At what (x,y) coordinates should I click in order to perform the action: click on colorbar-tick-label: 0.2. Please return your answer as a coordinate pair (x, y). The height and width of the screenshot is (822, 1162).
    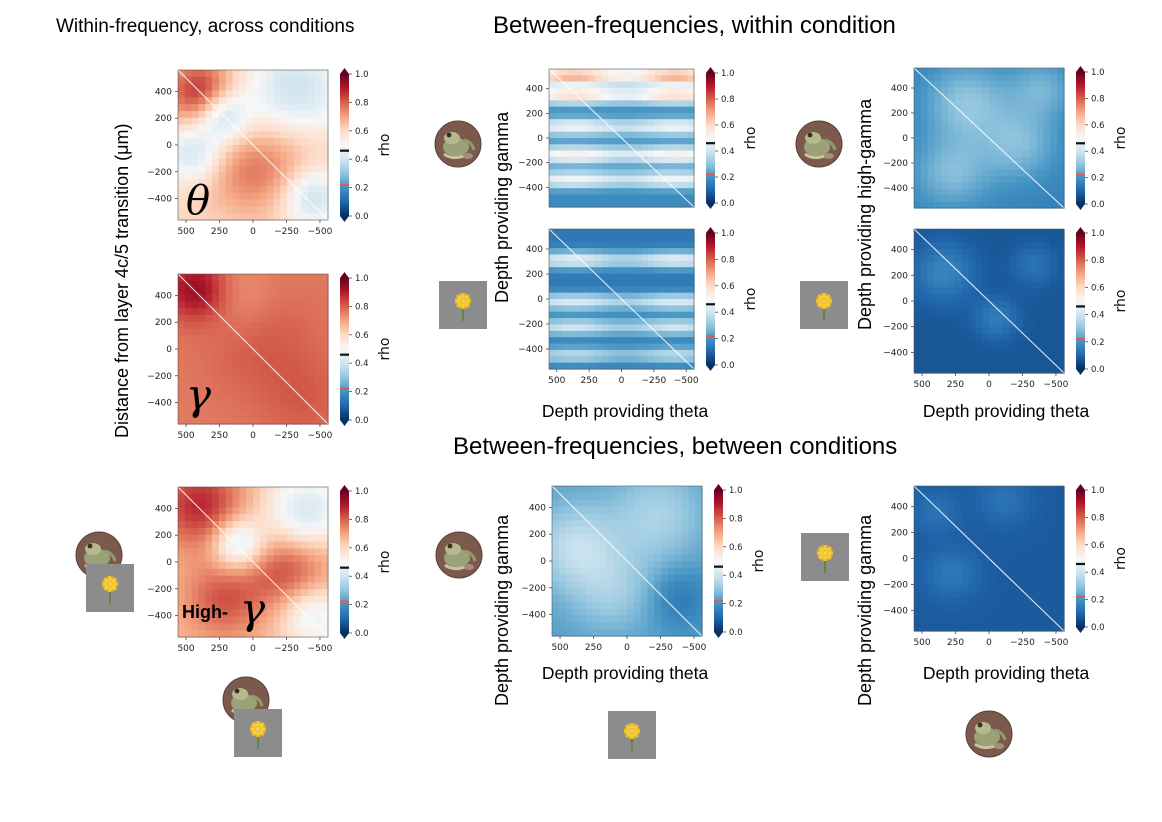
    Looking at the image, I should click on (728, 178).